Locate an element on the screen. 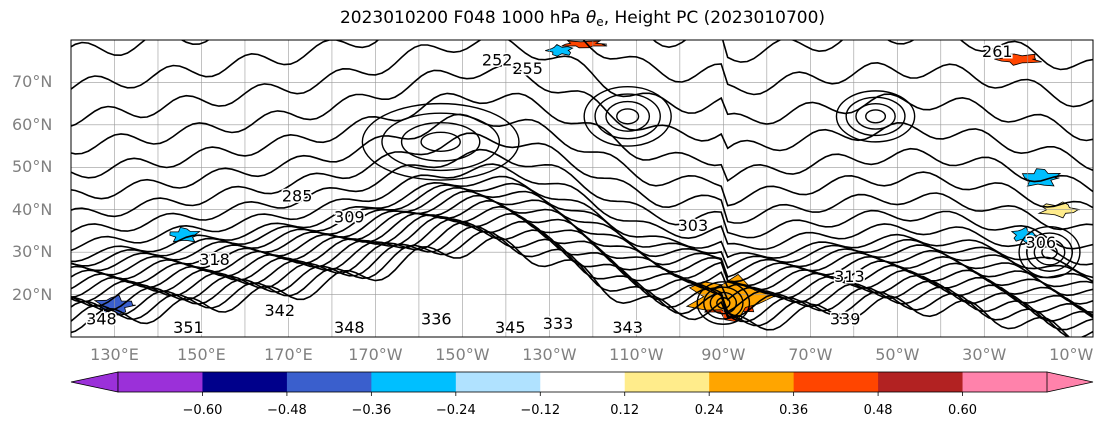  lon-tick-label: 150°E is located at coordinates (201, 354).